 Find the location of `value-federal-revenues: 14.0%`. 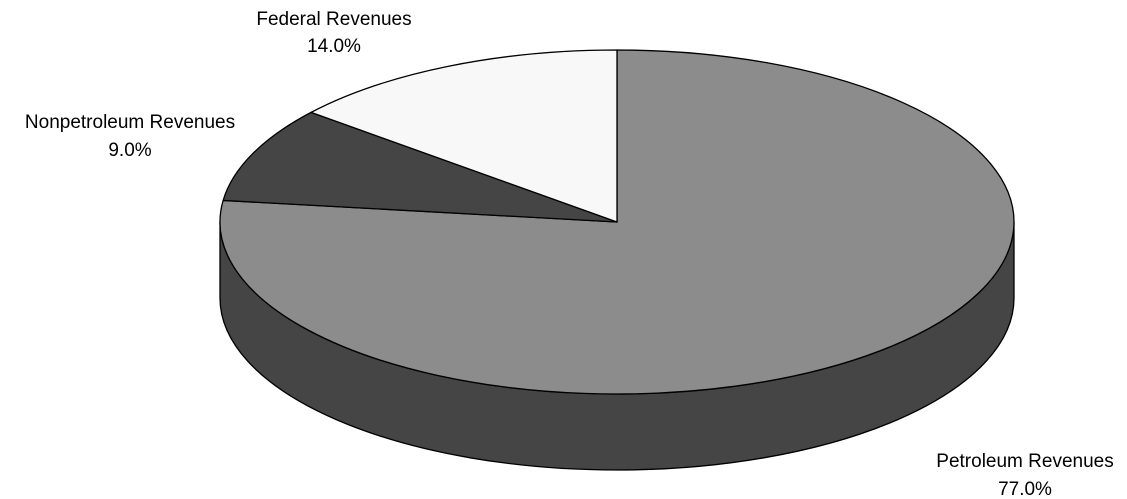

value-federal-revenues: 14.0% is located at coordinates (334, 46).